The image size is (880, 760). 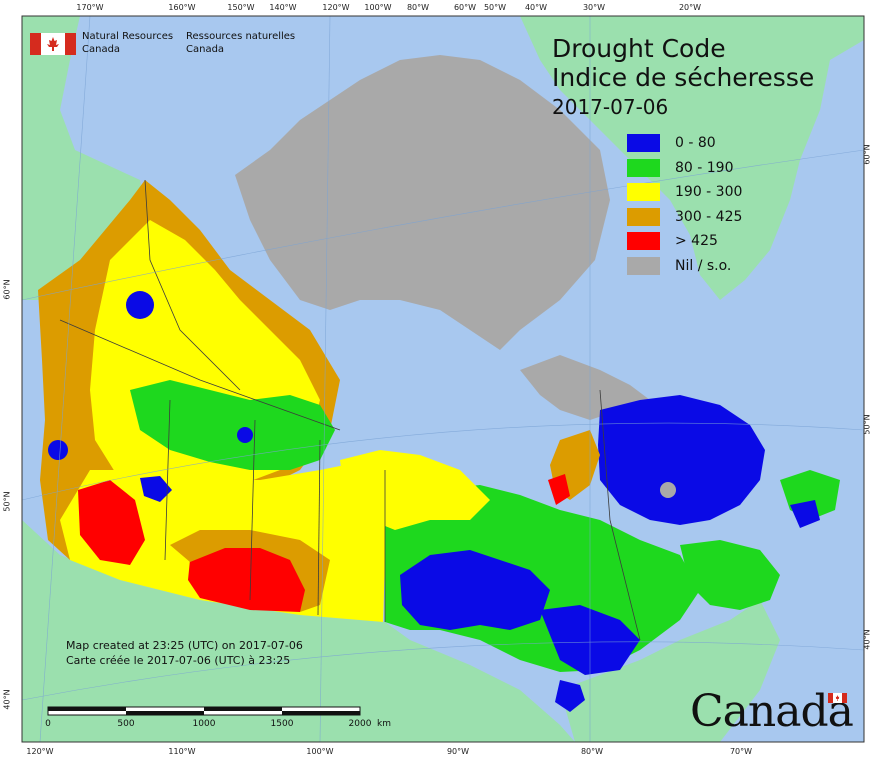 What do you see at coordinates (140, 305) in the screenshot?
I see `blue-patch-nwt` at bounding box center [140, 305].